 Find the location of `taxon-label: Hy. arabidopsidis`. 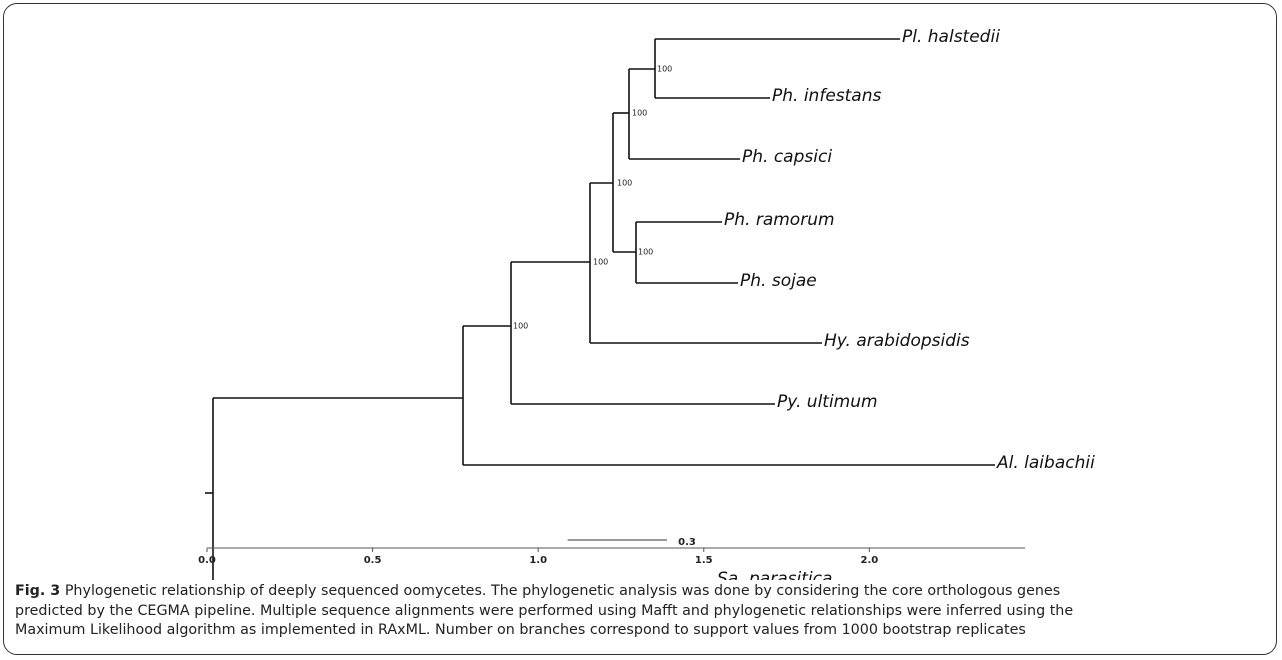

taxon-label: Hy. arabidopsidis is located at coordinates (897, 341).